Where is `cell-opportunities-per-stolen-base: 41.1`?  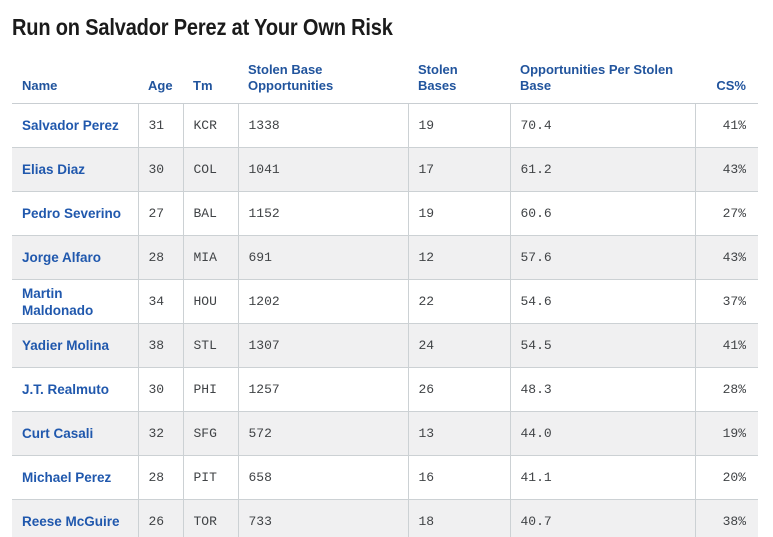
cell-opportunities-per-stolen-base: 41.1 is located at coordinates (602, 477).